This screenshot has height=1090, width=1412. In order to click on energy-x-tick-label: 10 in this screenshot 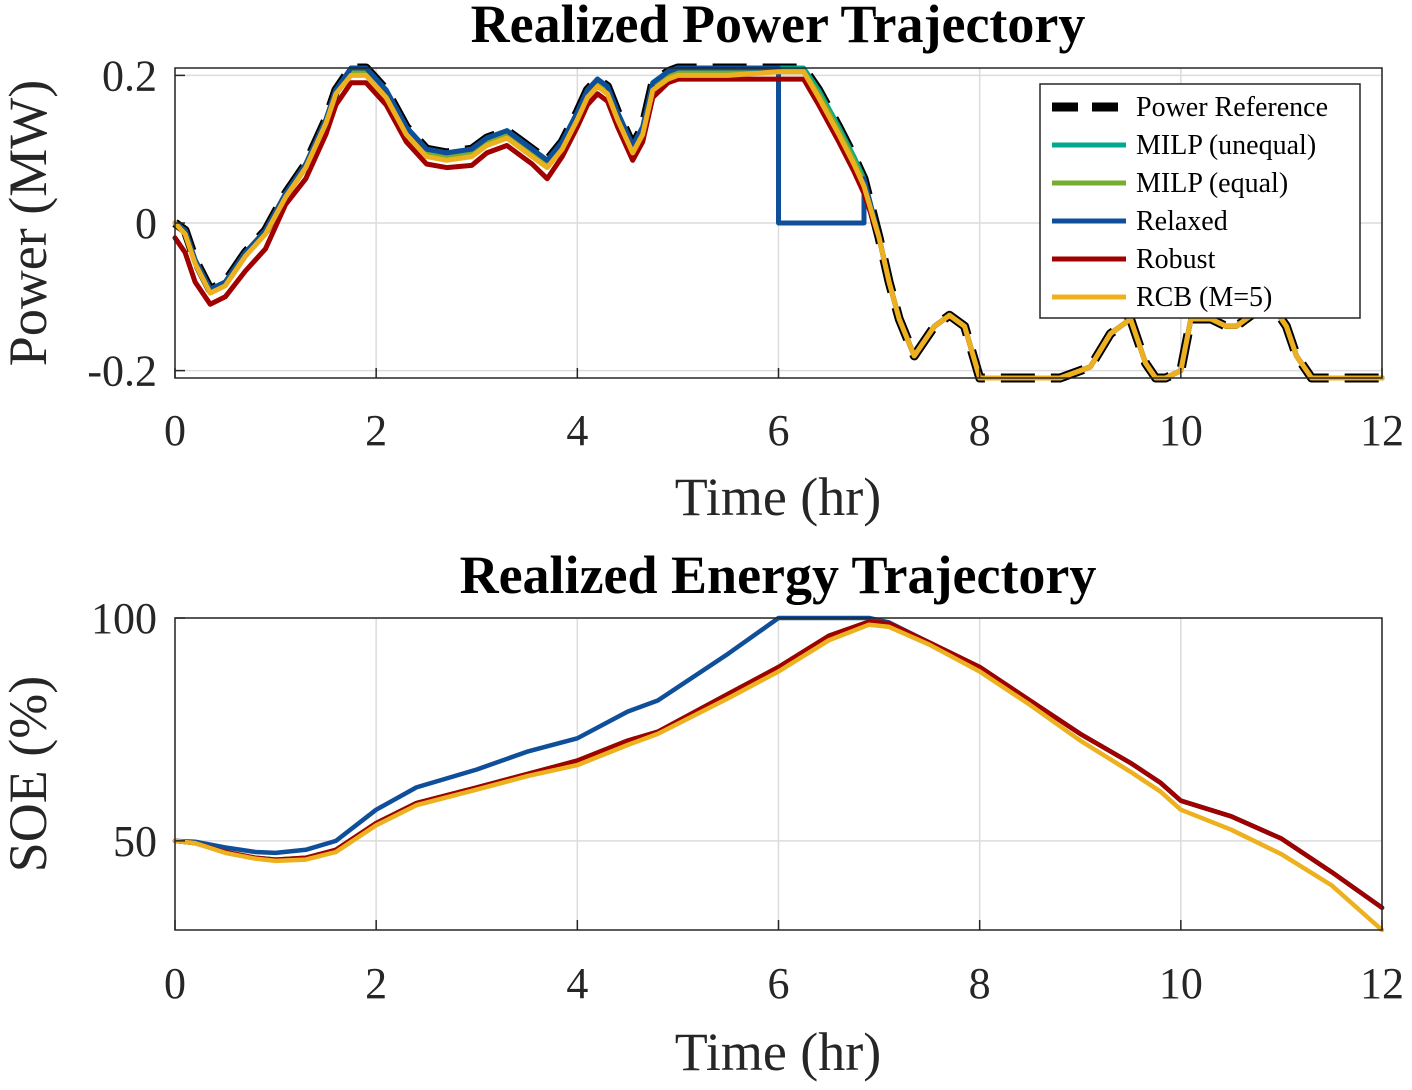, I will do `click(1181, 983)`.